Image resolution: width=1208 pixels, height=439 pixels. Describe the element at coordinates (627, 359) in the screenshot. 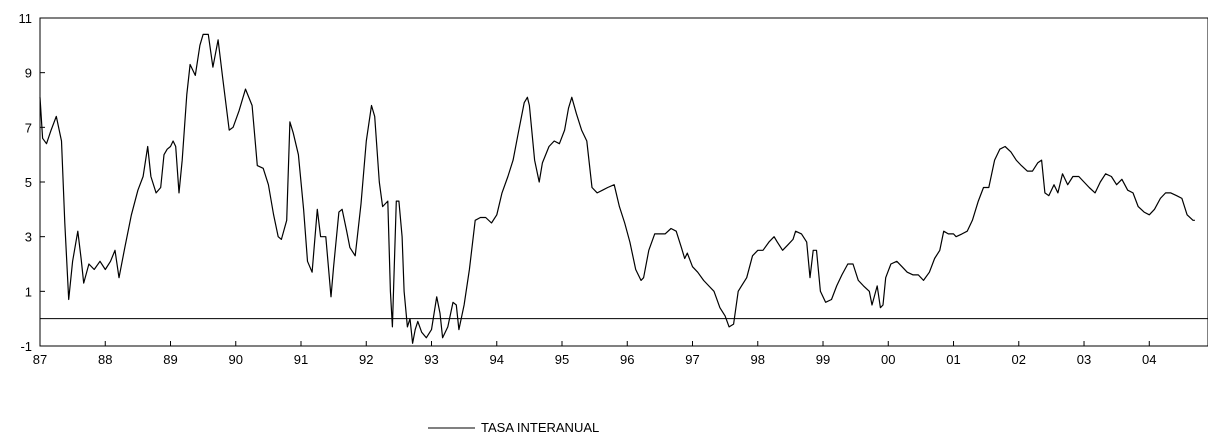

I see `x-tick-label: 96` at that location.